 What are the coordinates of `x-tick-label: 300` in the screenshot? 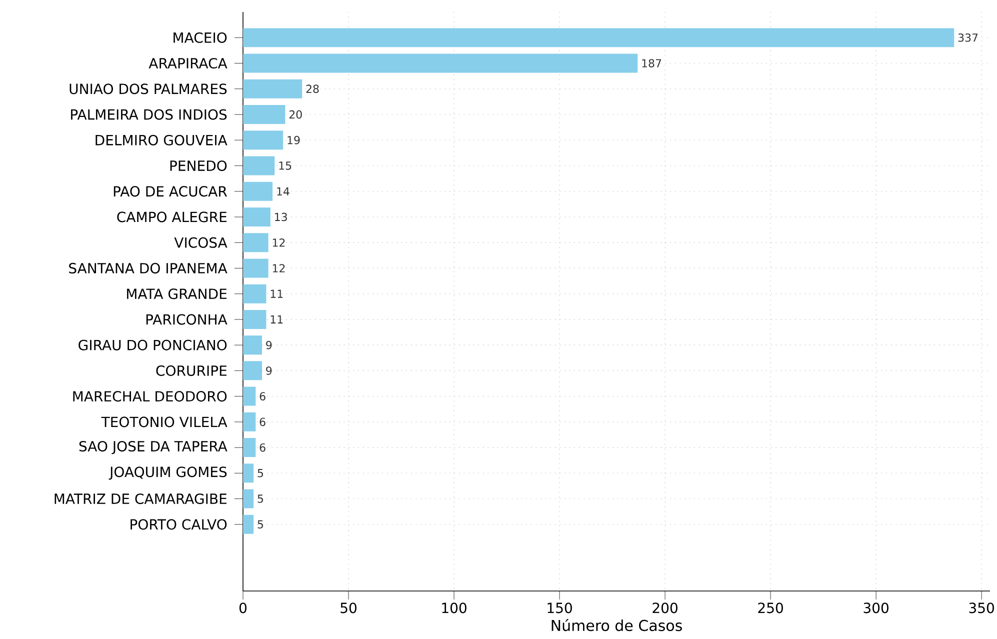 It's located at (876, 608).